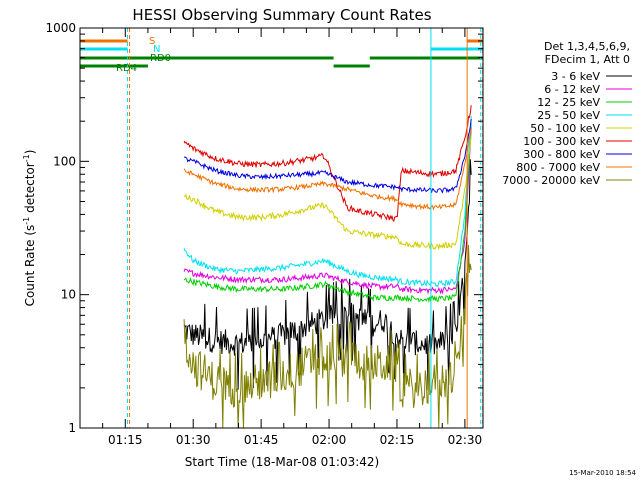 The image size is (640, 480). Describe the element at coordinates (572, 89) in the screenshot. I see `legend-label: 6 - 12 keV` at that location.